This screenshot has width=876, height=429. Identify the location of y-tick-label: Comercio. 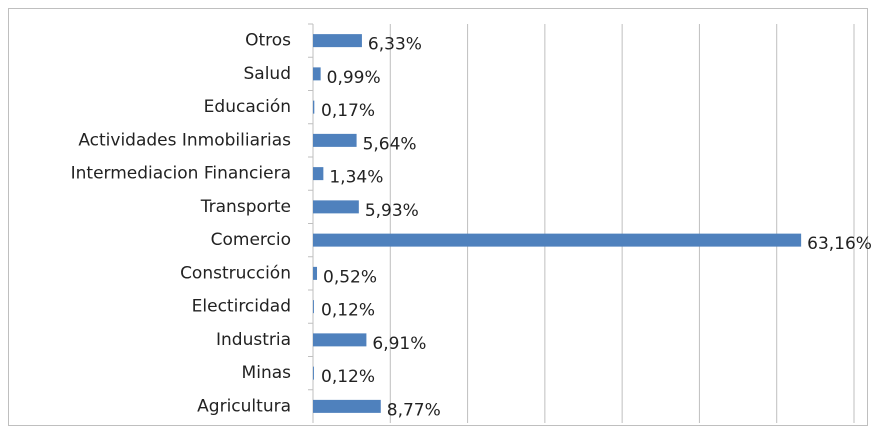
(251, 240).